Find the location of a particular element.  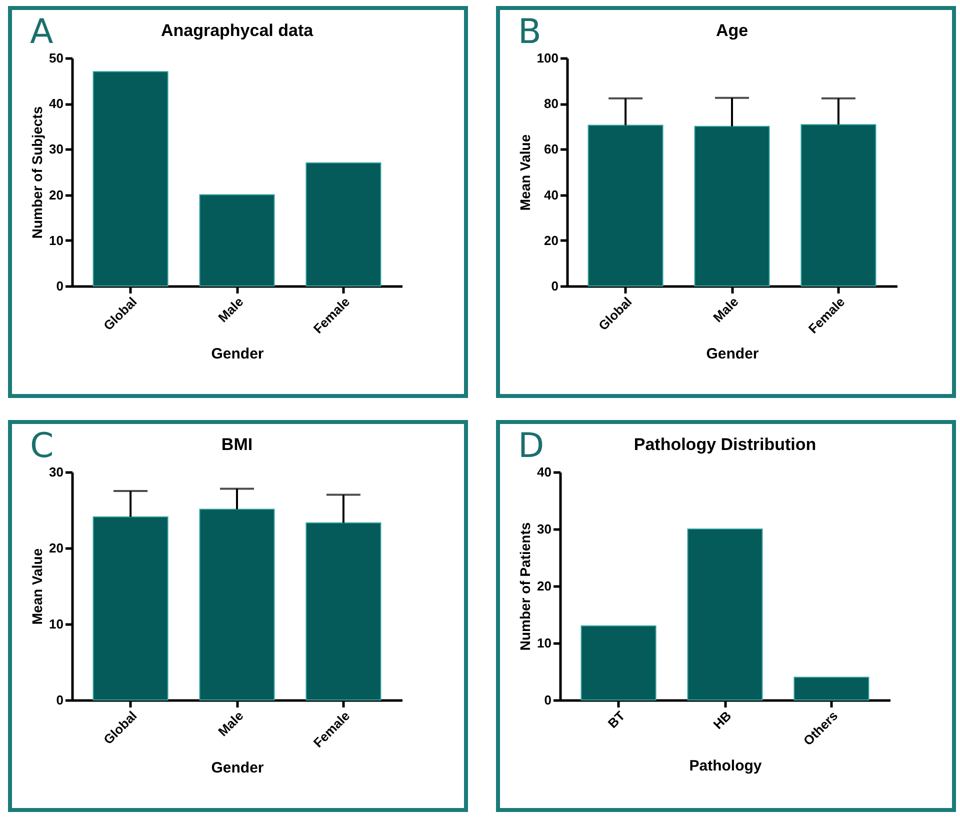

text: D is located at coordinates (531, 446).